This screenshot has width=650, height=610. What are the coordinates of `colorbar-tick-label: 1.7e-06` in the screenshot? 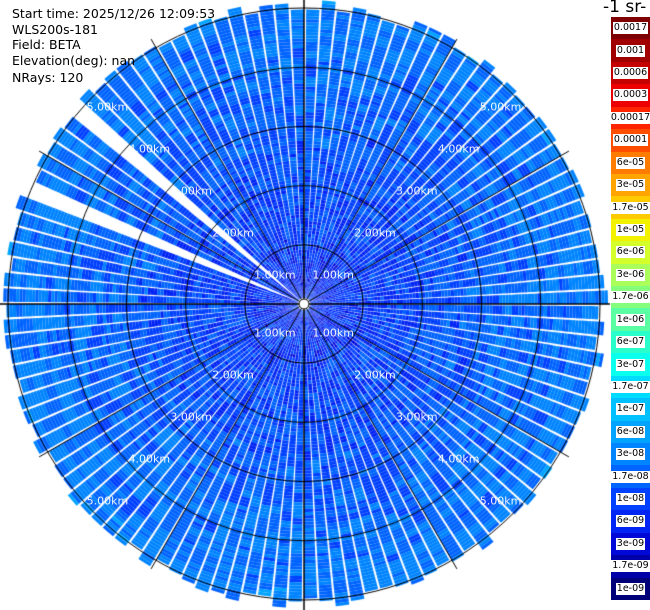 It's located at (630, 297).